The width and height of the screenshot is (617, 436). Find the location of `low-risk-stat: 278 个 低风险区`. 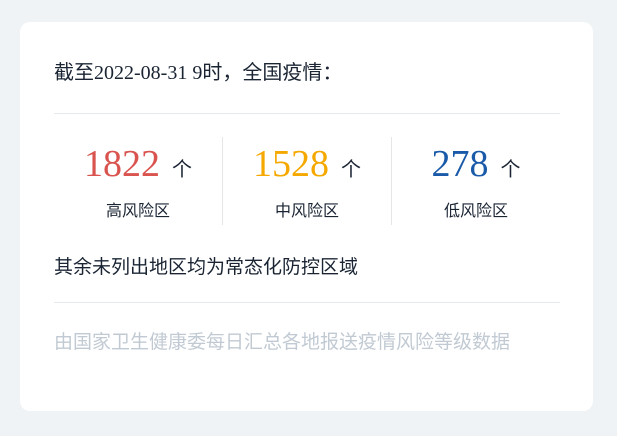

low-risk-stat: 278 个 低风险区 is located at coordinates (475, 181).